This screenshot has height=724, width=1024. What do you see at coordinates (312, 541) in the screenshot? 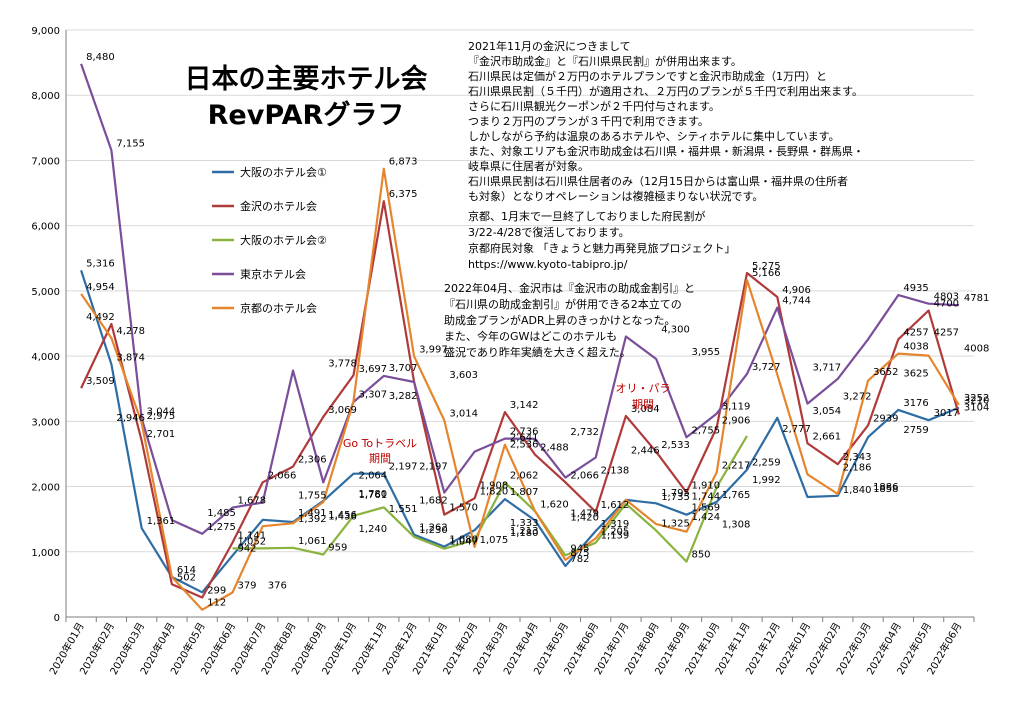
I see `data-label: 1,061` at bounding box center [312, 541].